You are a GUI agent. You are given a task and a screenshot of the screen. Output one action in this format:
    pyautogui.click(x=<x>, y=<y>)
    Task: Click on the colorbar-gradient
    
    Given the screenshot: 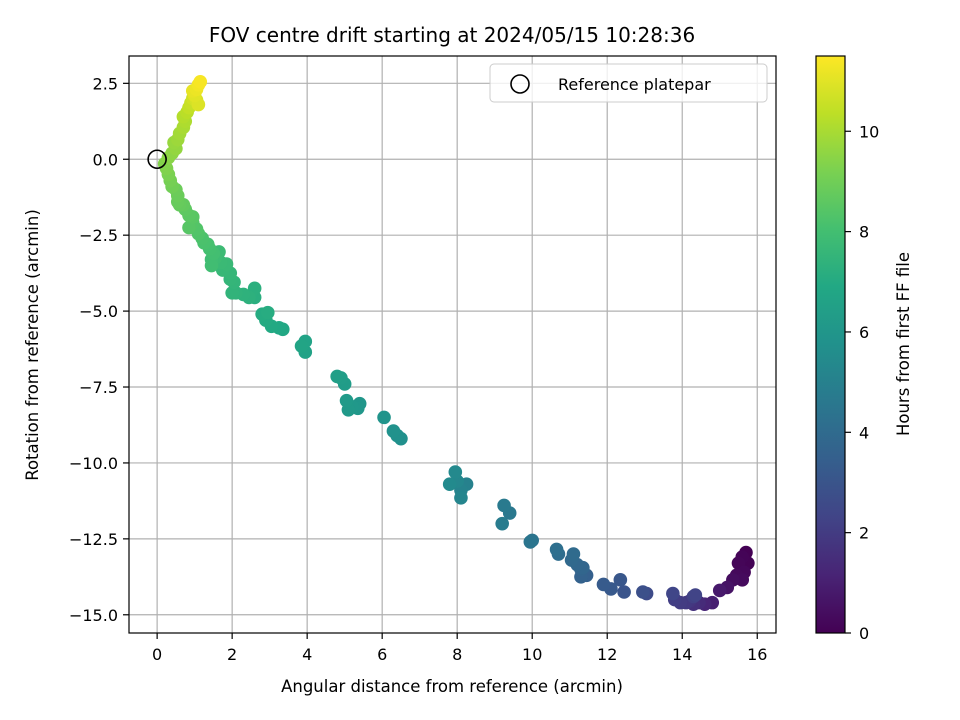 What is the action you would take?
    pyautogui.click(x=830, y=344)
    